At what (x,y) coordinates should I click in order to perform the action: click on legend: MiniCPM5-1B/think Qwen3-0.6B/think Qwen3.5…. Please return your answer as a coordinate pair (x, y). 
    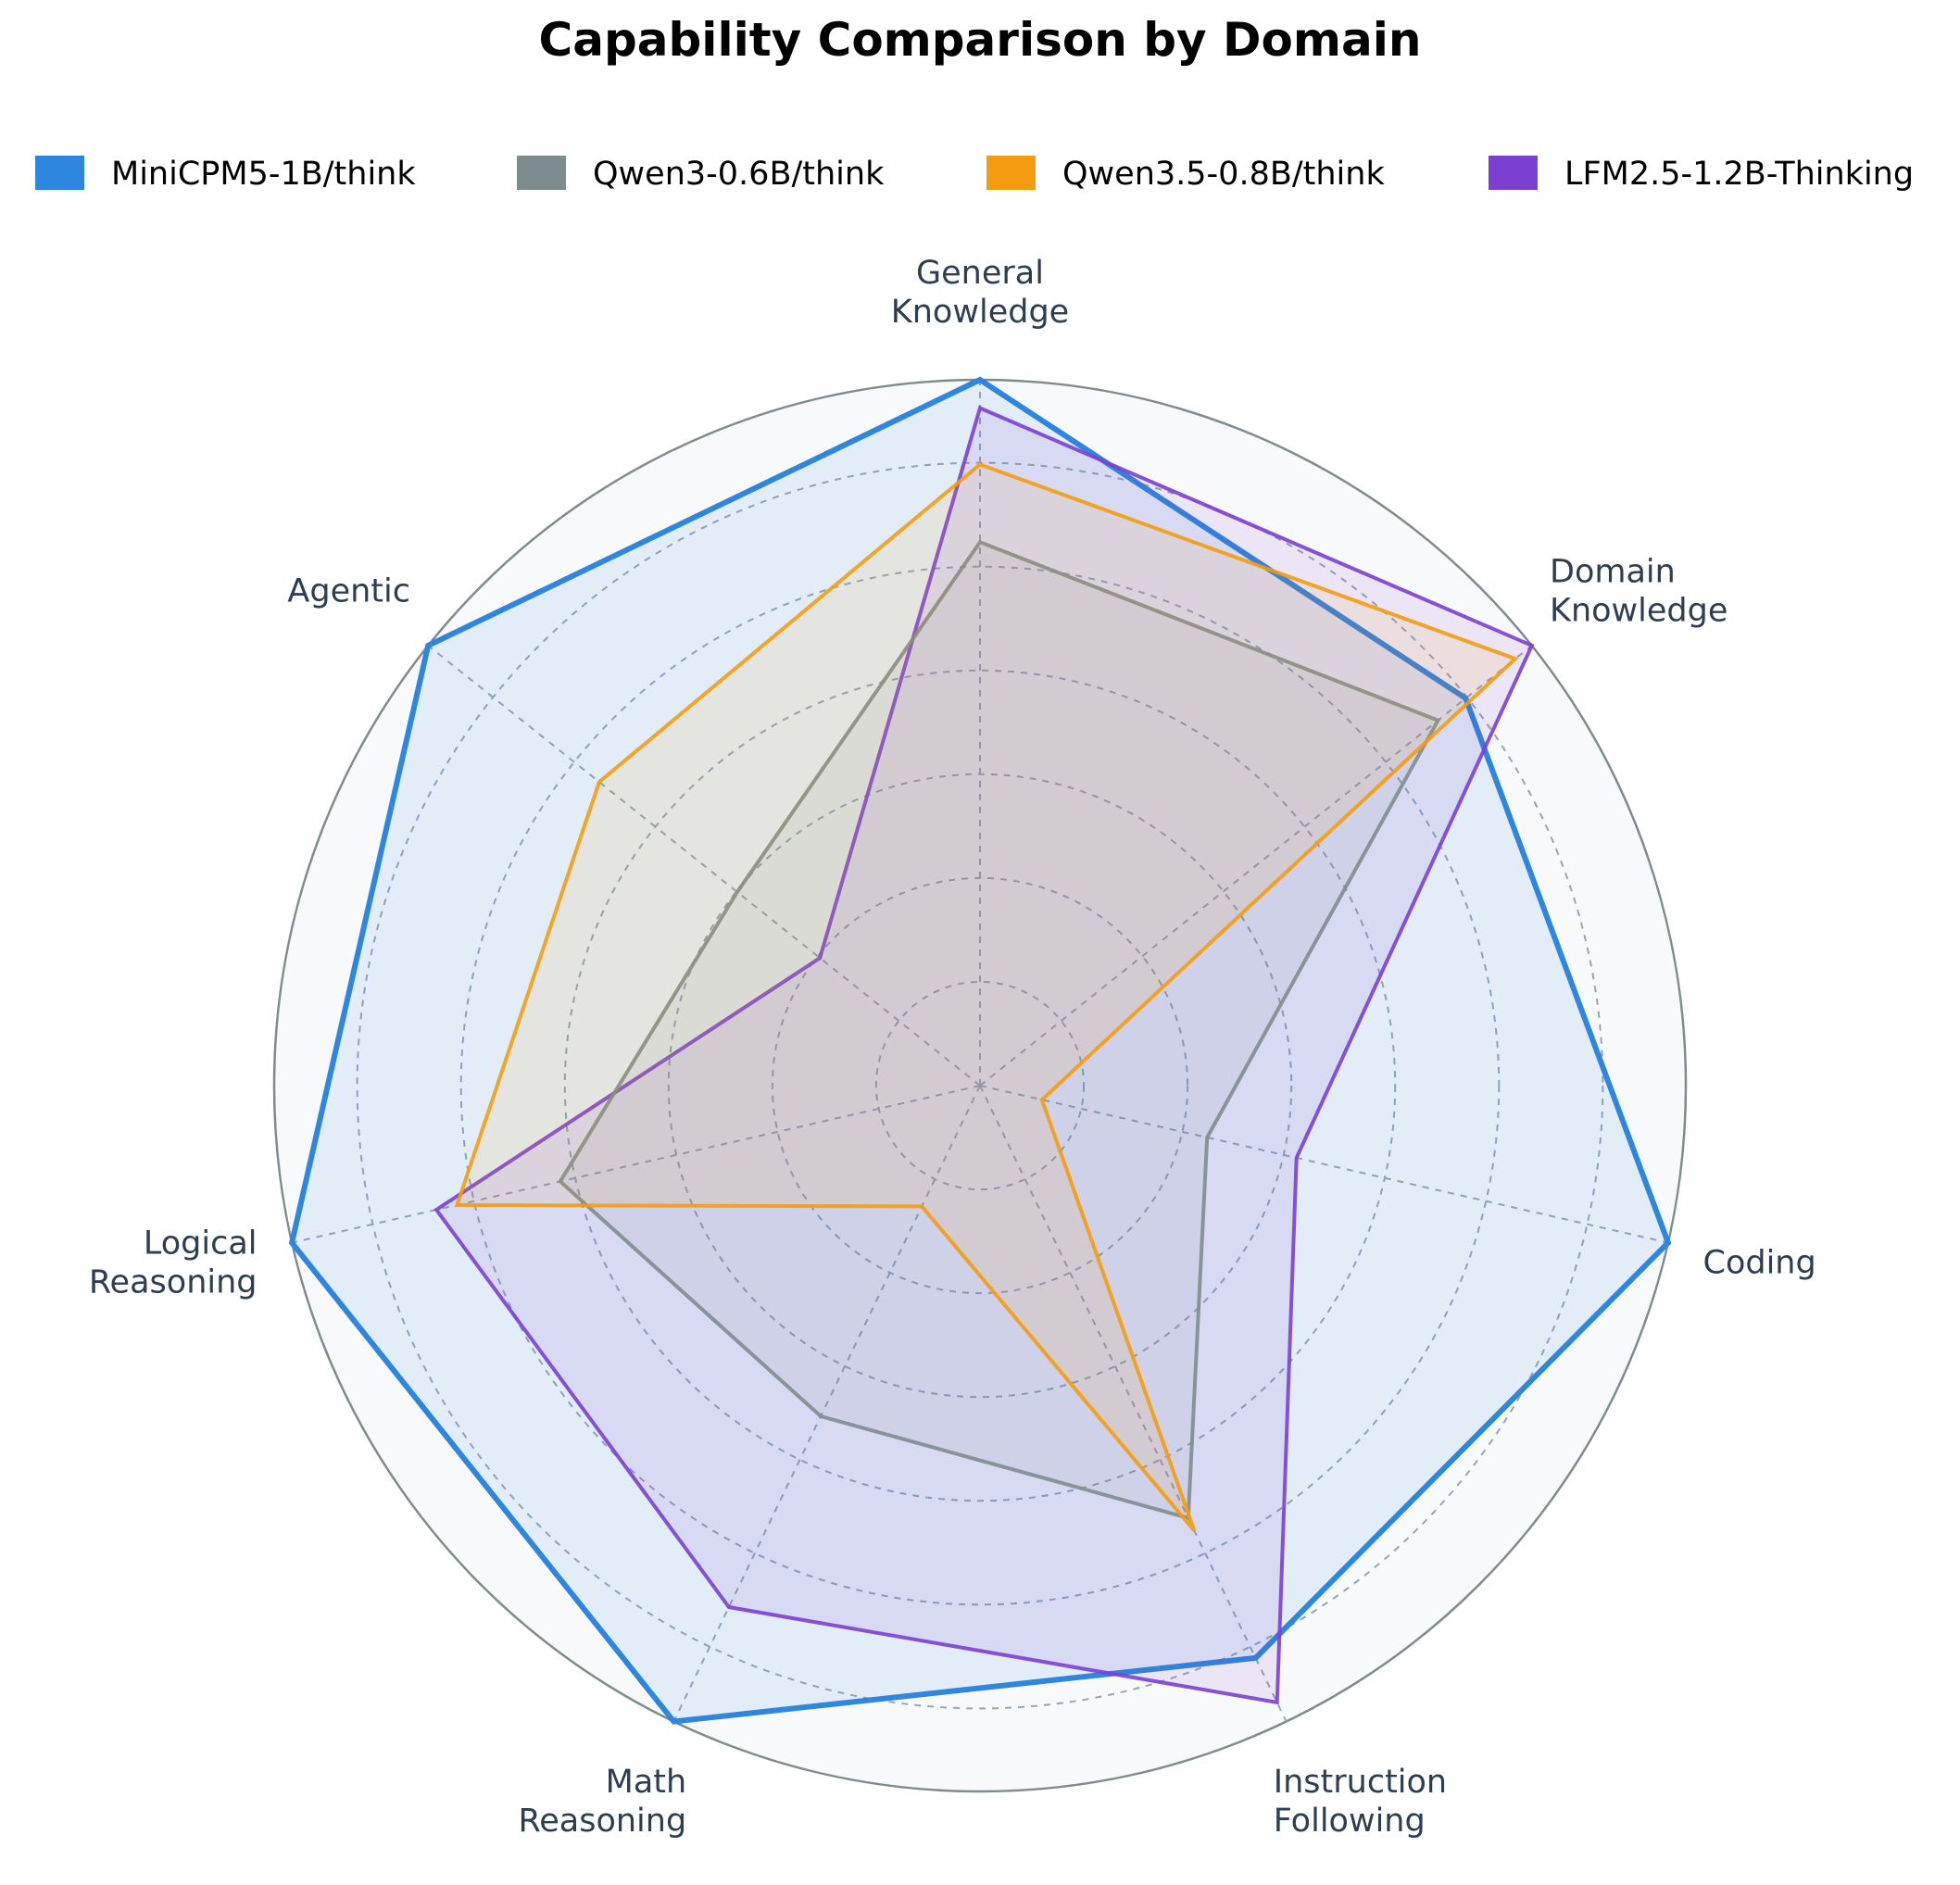
    Looking at the image, I should click on (975, 175).